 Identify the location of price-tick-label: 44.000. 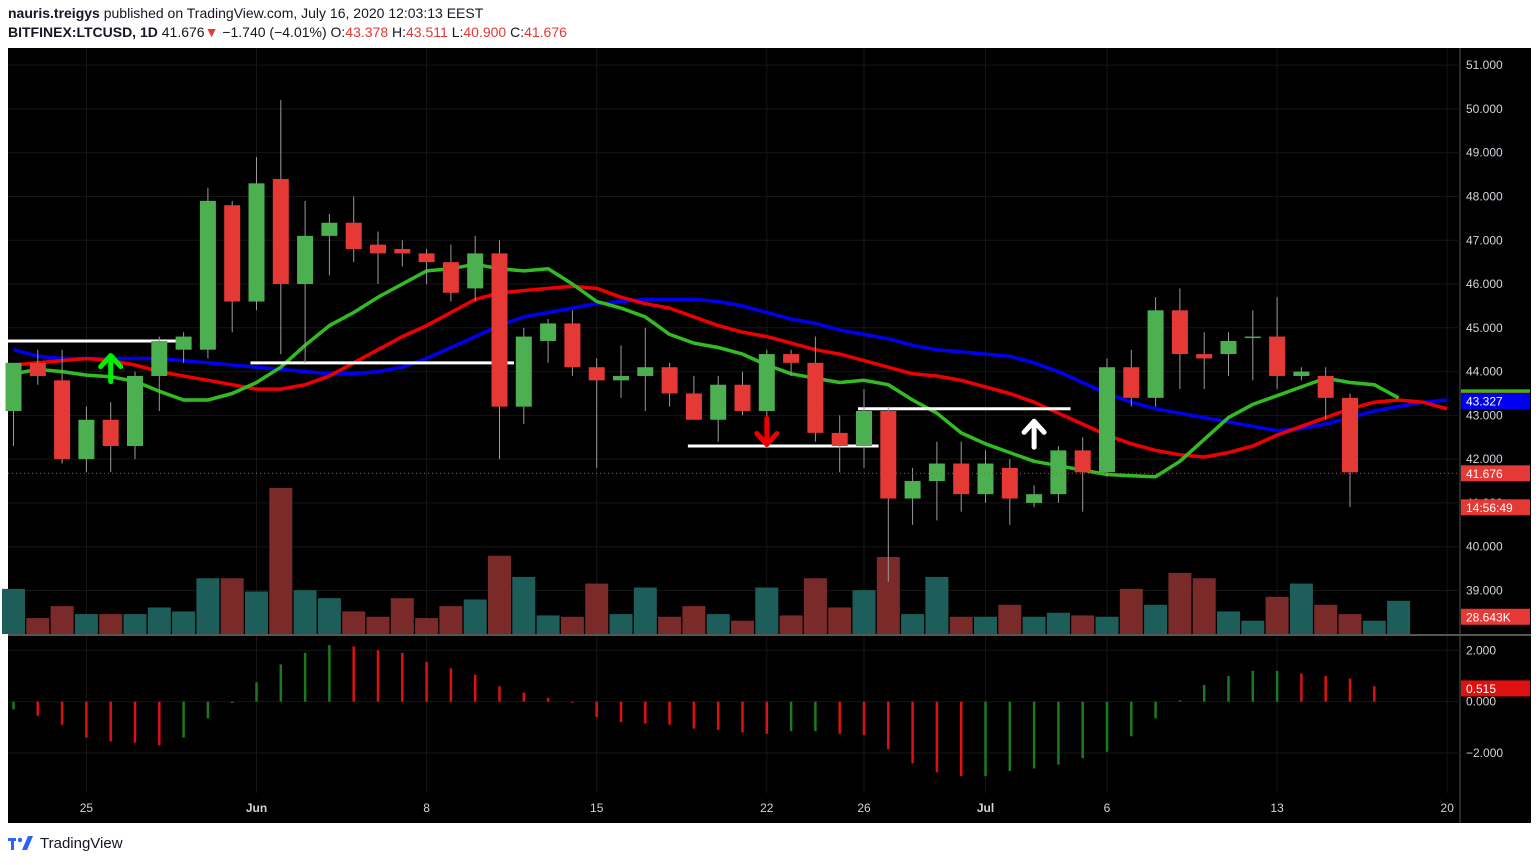
(1484, 372).